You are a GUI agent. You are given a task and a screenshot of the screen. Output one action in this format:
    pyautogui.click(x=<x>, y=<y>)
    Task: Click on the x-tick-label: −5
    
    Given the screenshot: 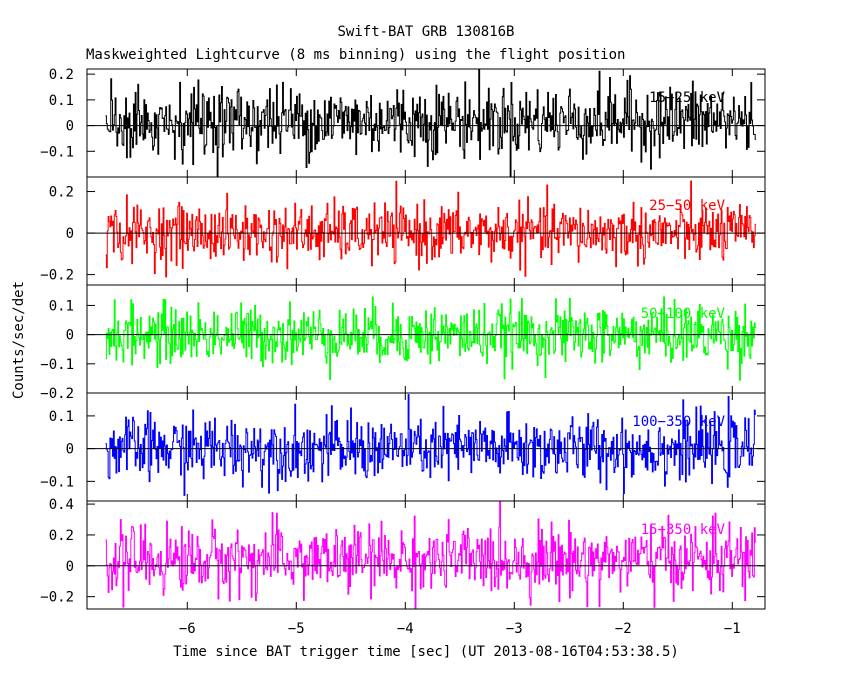 What is the action you would take?
    pyautogui.click(x=296, y=629)
    